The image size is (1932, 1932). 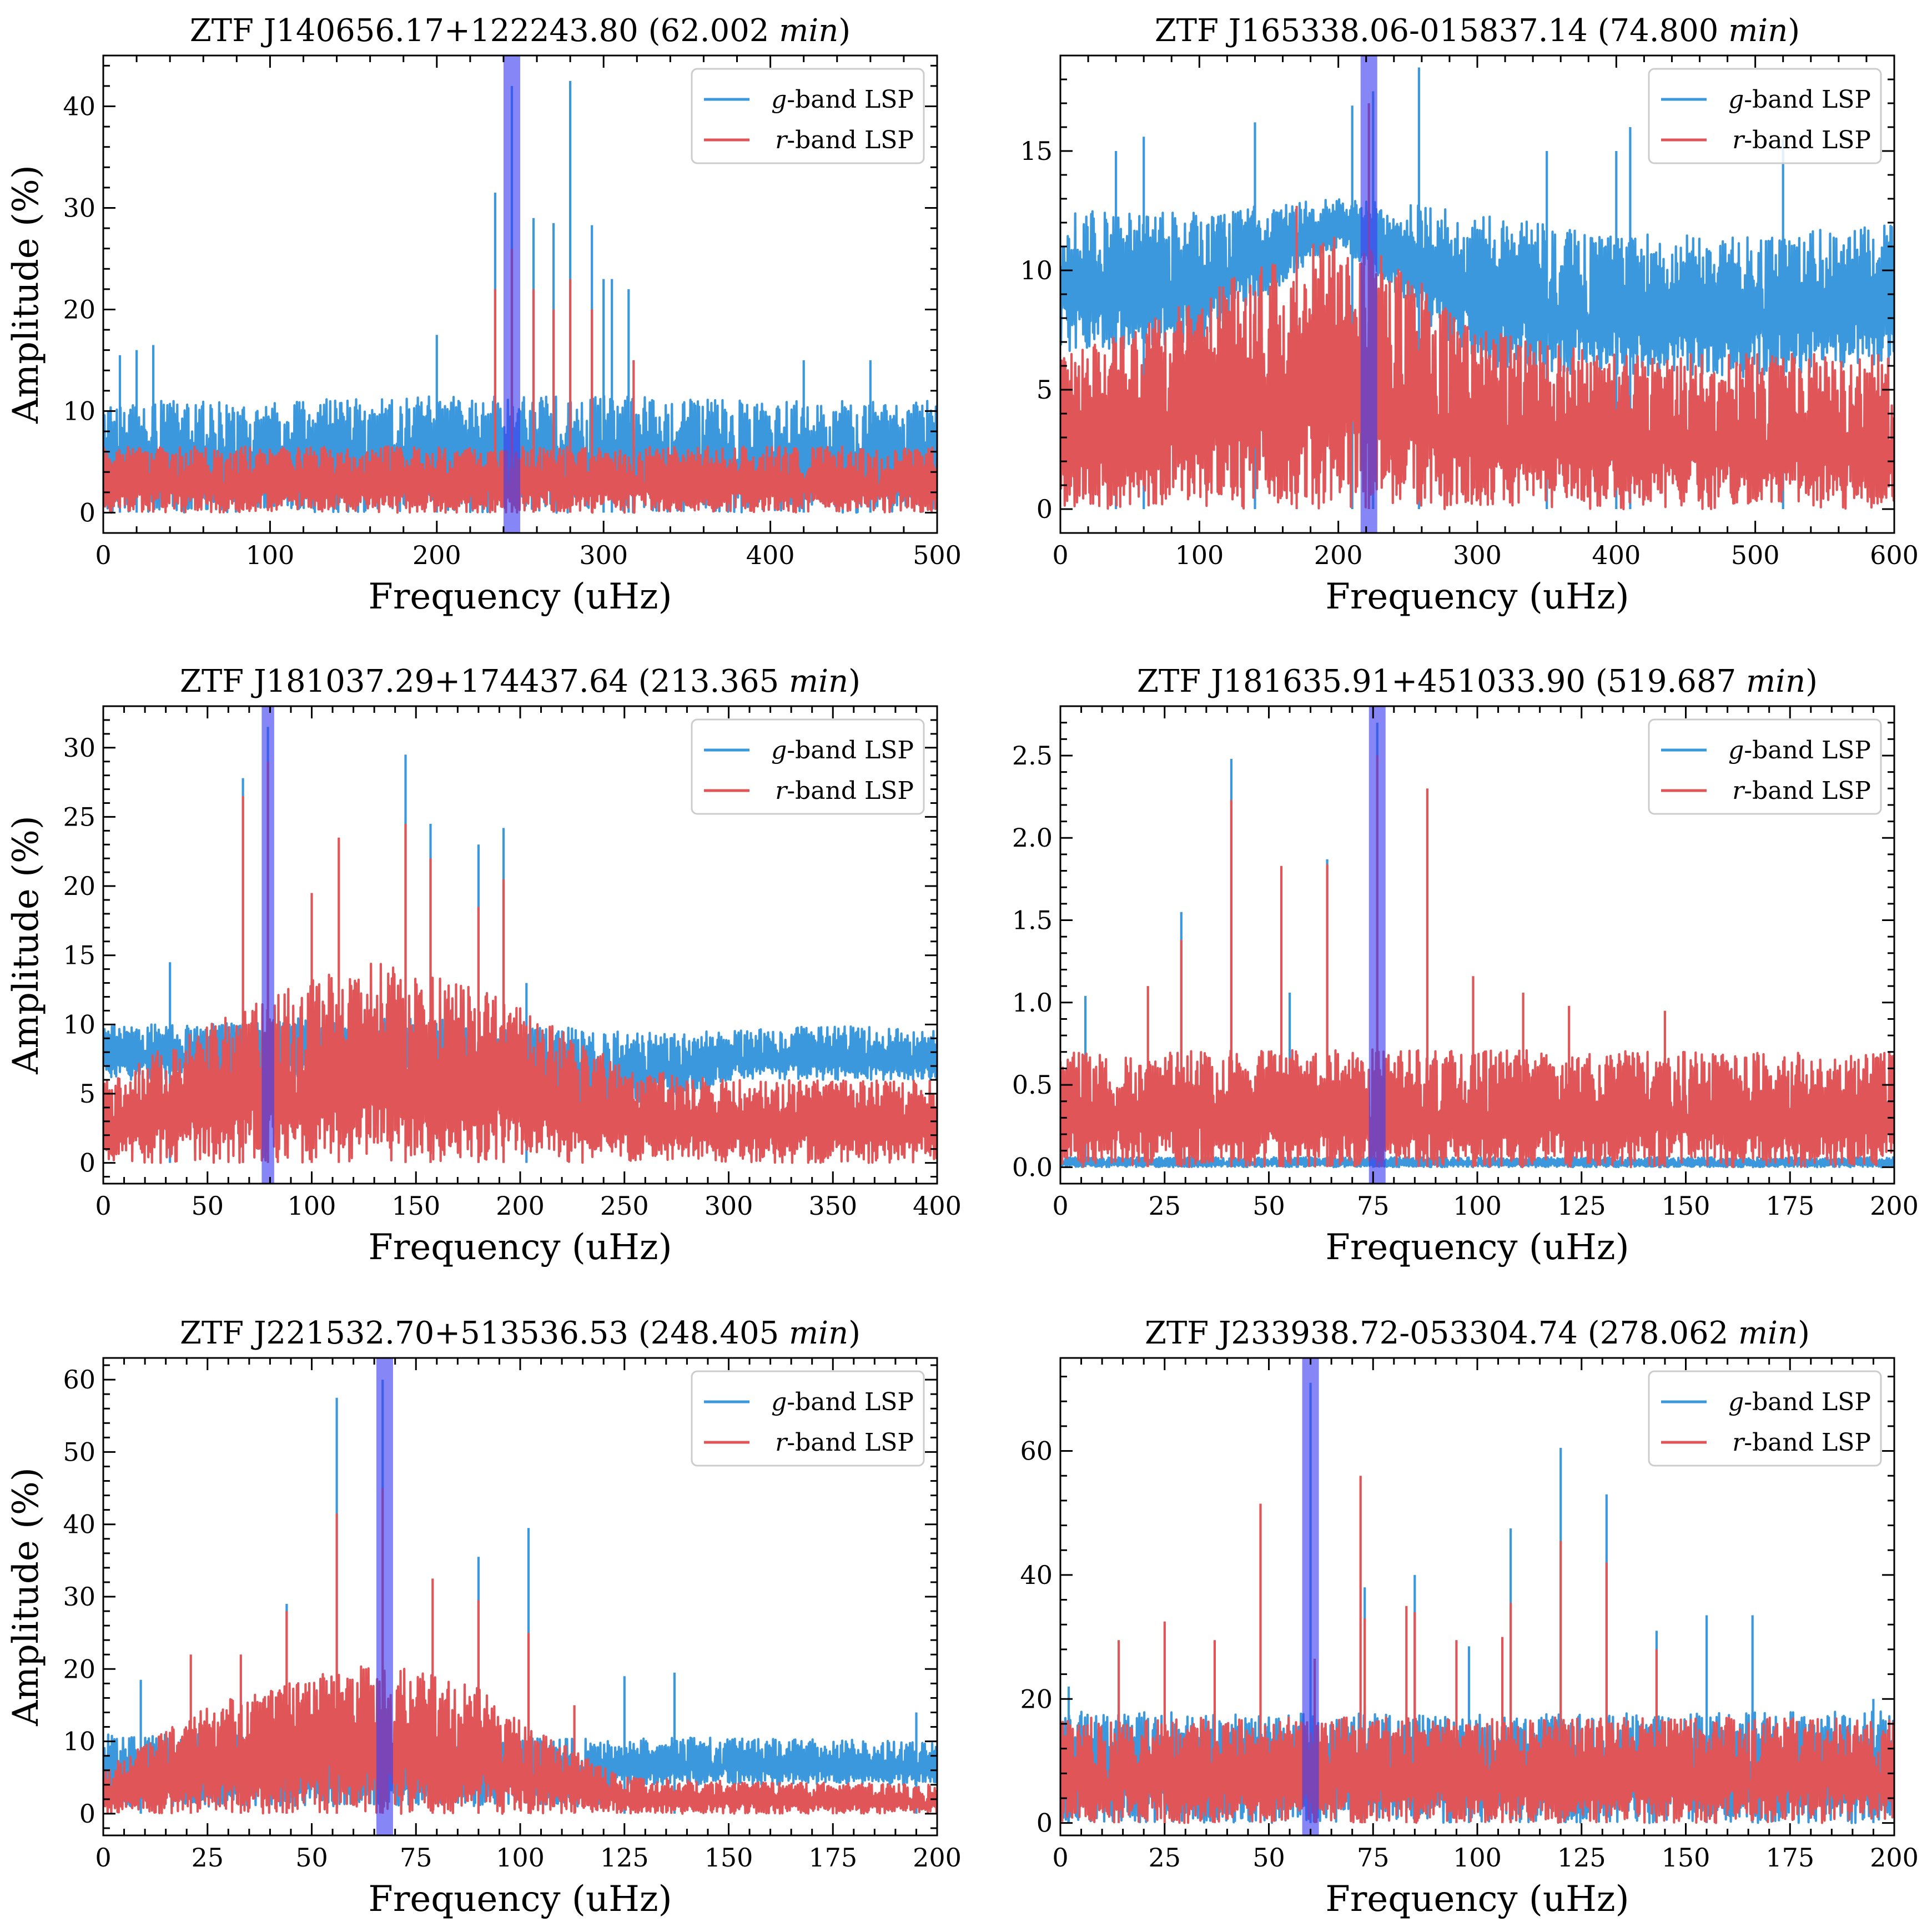 What do you see at coordinates (520, 31) in the screenshot?
I see `chart-title: ZTF J140656.17+122243.80 (62.002 min)` at bounding box center [520, 31].